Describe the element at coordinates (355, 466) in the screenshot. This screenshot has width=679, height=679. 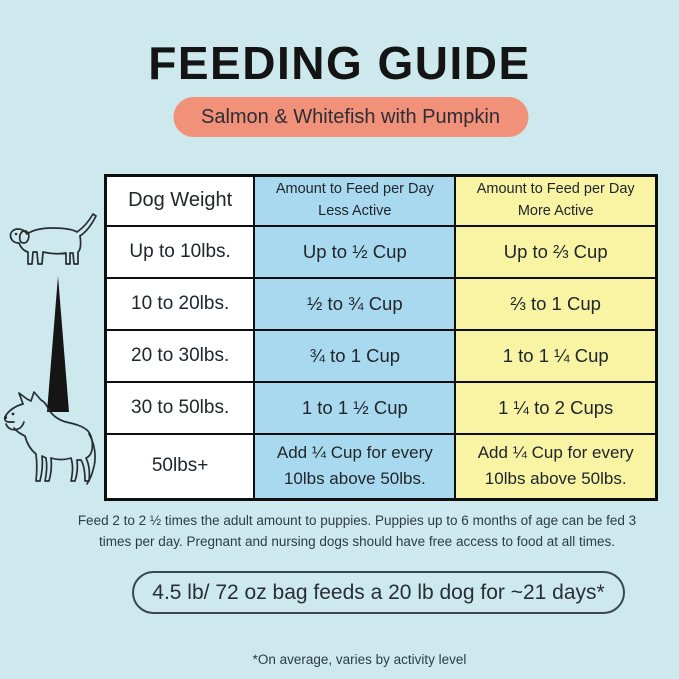
I see `less-active-cell: Add ¼ Cup for every 10lbs above 50lbs.` at that location.